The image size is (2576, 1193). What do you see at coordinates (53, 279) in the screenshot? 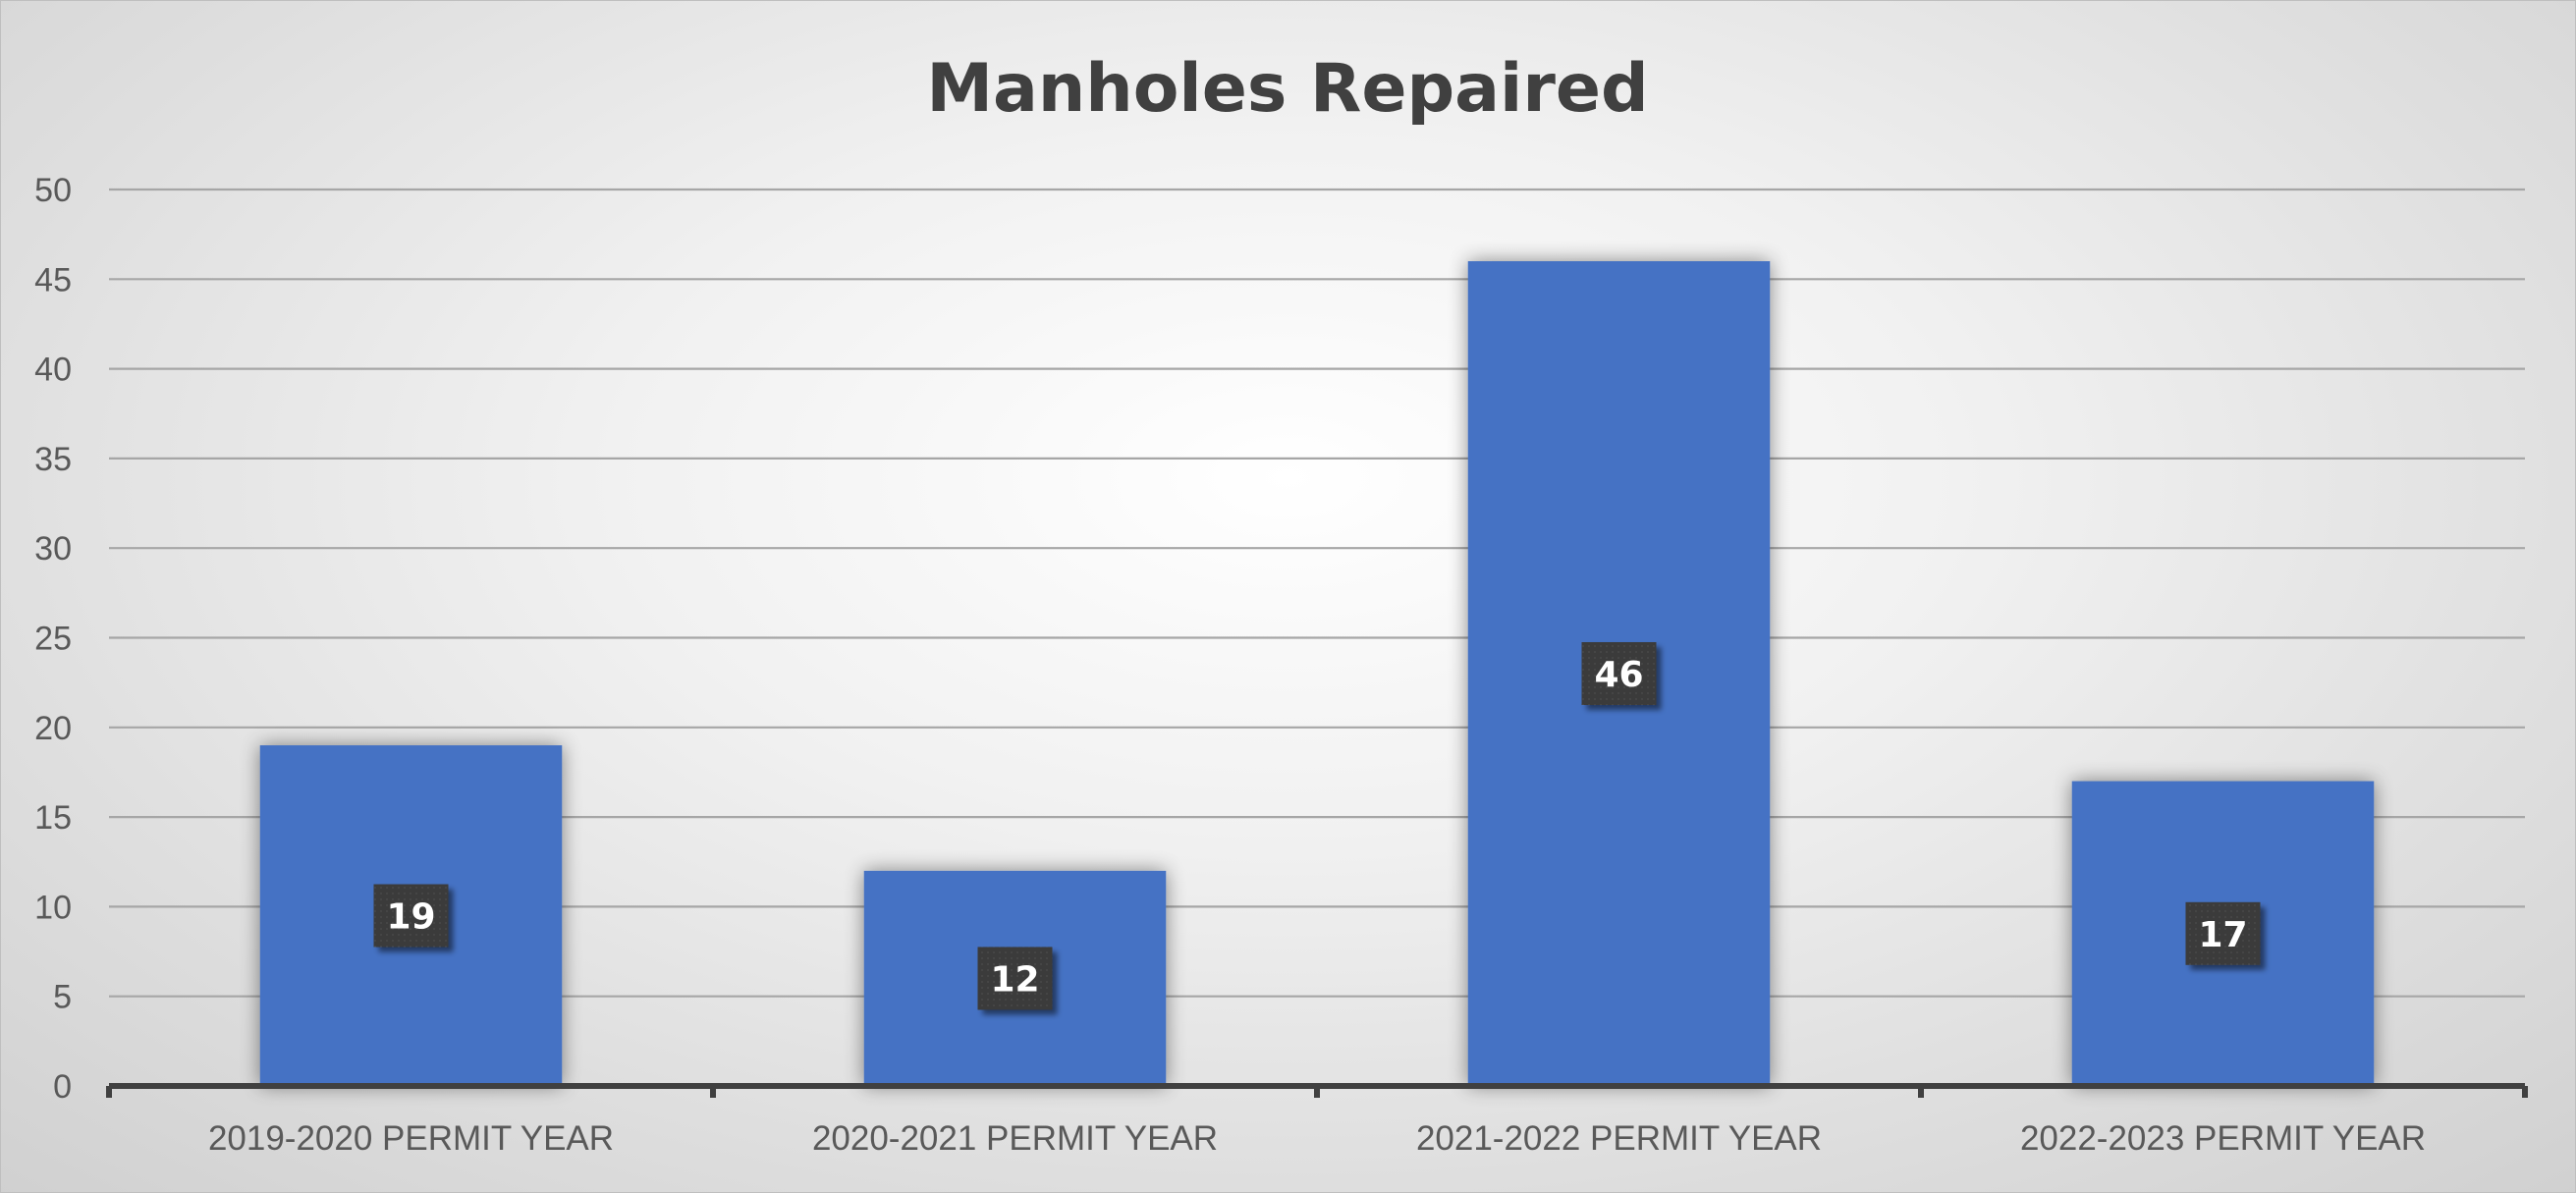
I see `y-tick-label-45: 45` at bounding box center [53, 279].